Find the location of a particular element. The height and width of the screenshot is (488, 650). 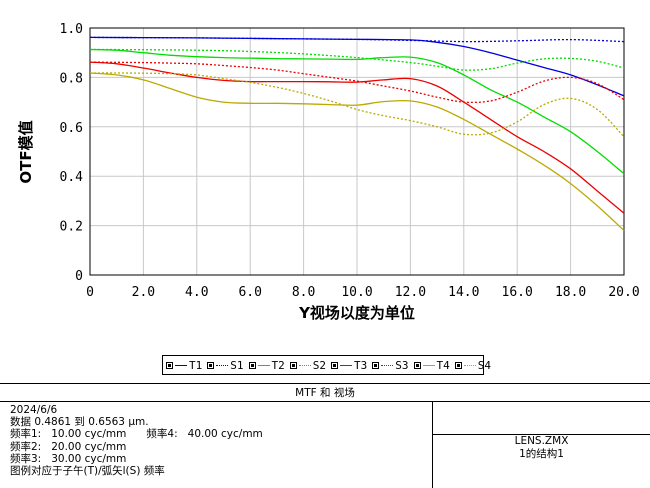

x-tick-label: 14.0 is located at coordinates (463, 292).